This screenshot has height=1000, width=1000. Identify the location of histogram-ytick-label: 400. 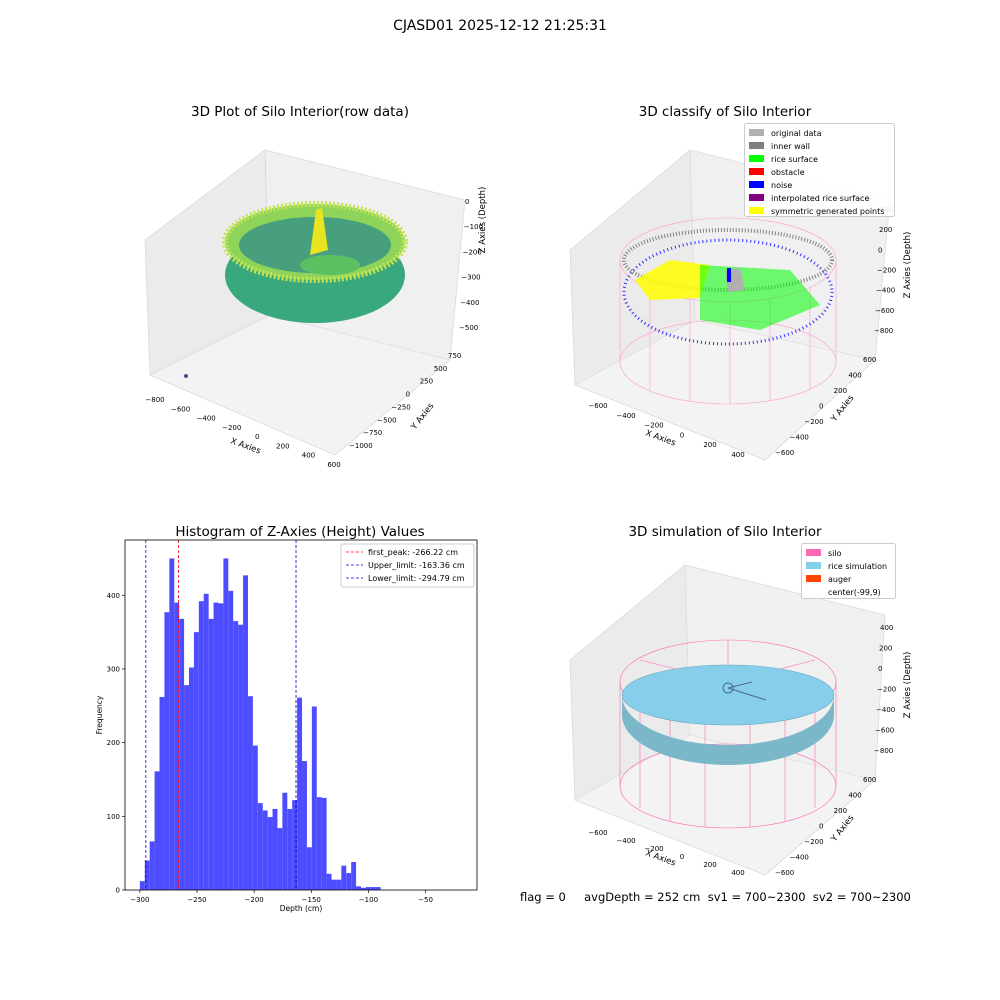
(113, 596).